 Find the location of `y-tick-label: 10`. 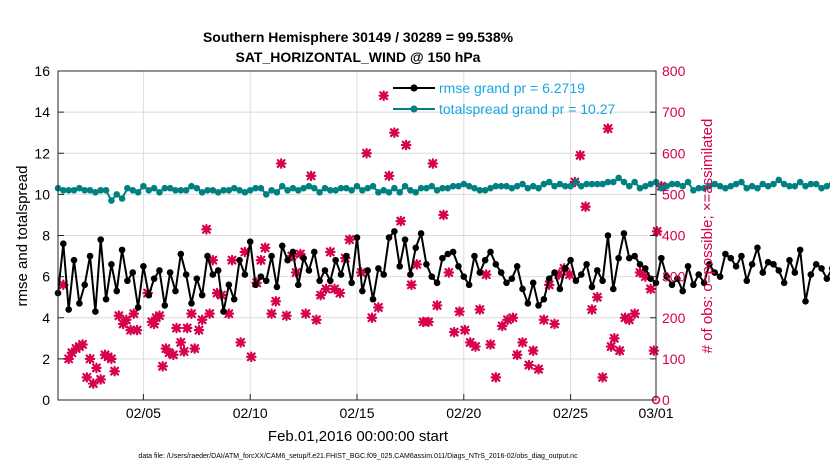

y-tick-label: 10 is located at coordinates (42, 194).